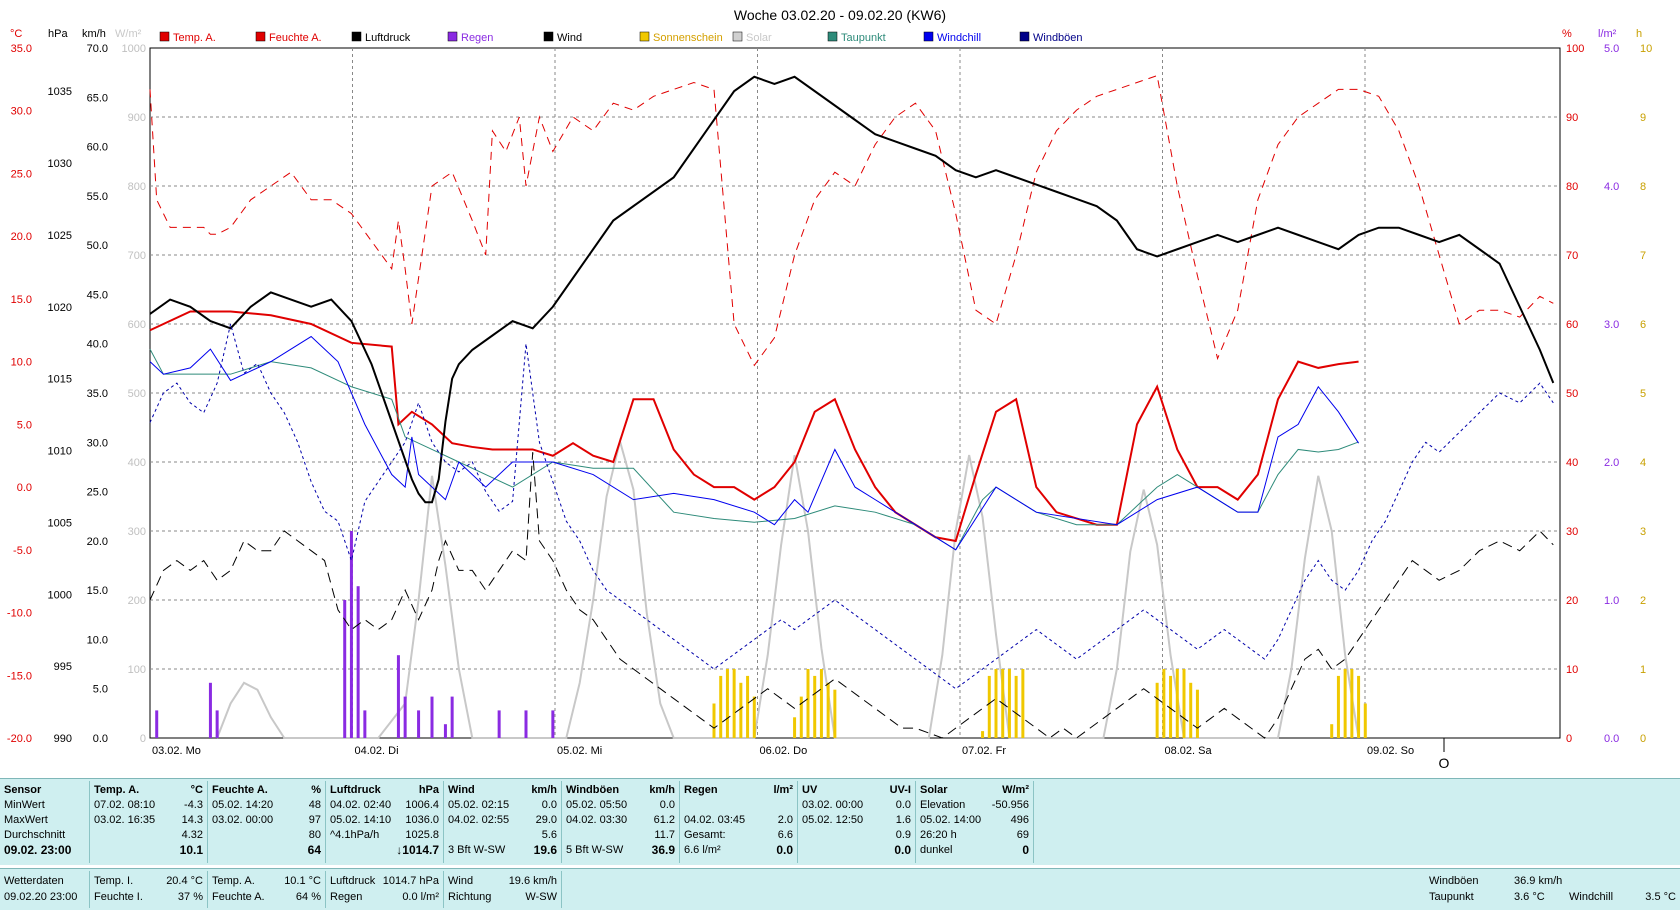 The image size is (1680, 910). I want to click on stats-row-value: 6.6, so click(785, 835).